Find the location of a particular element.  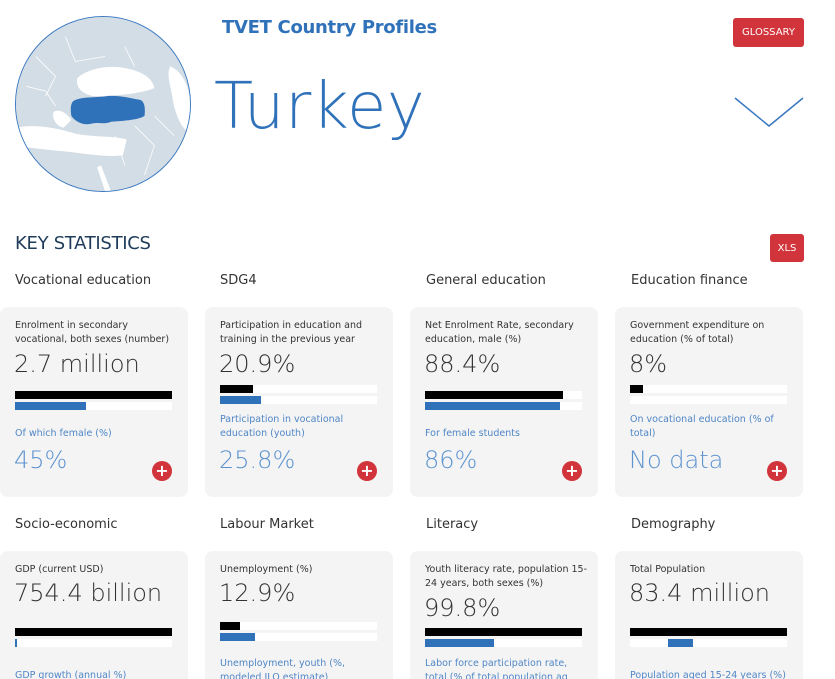

xls-download-button: XLS is located at coordinates (787, 248).